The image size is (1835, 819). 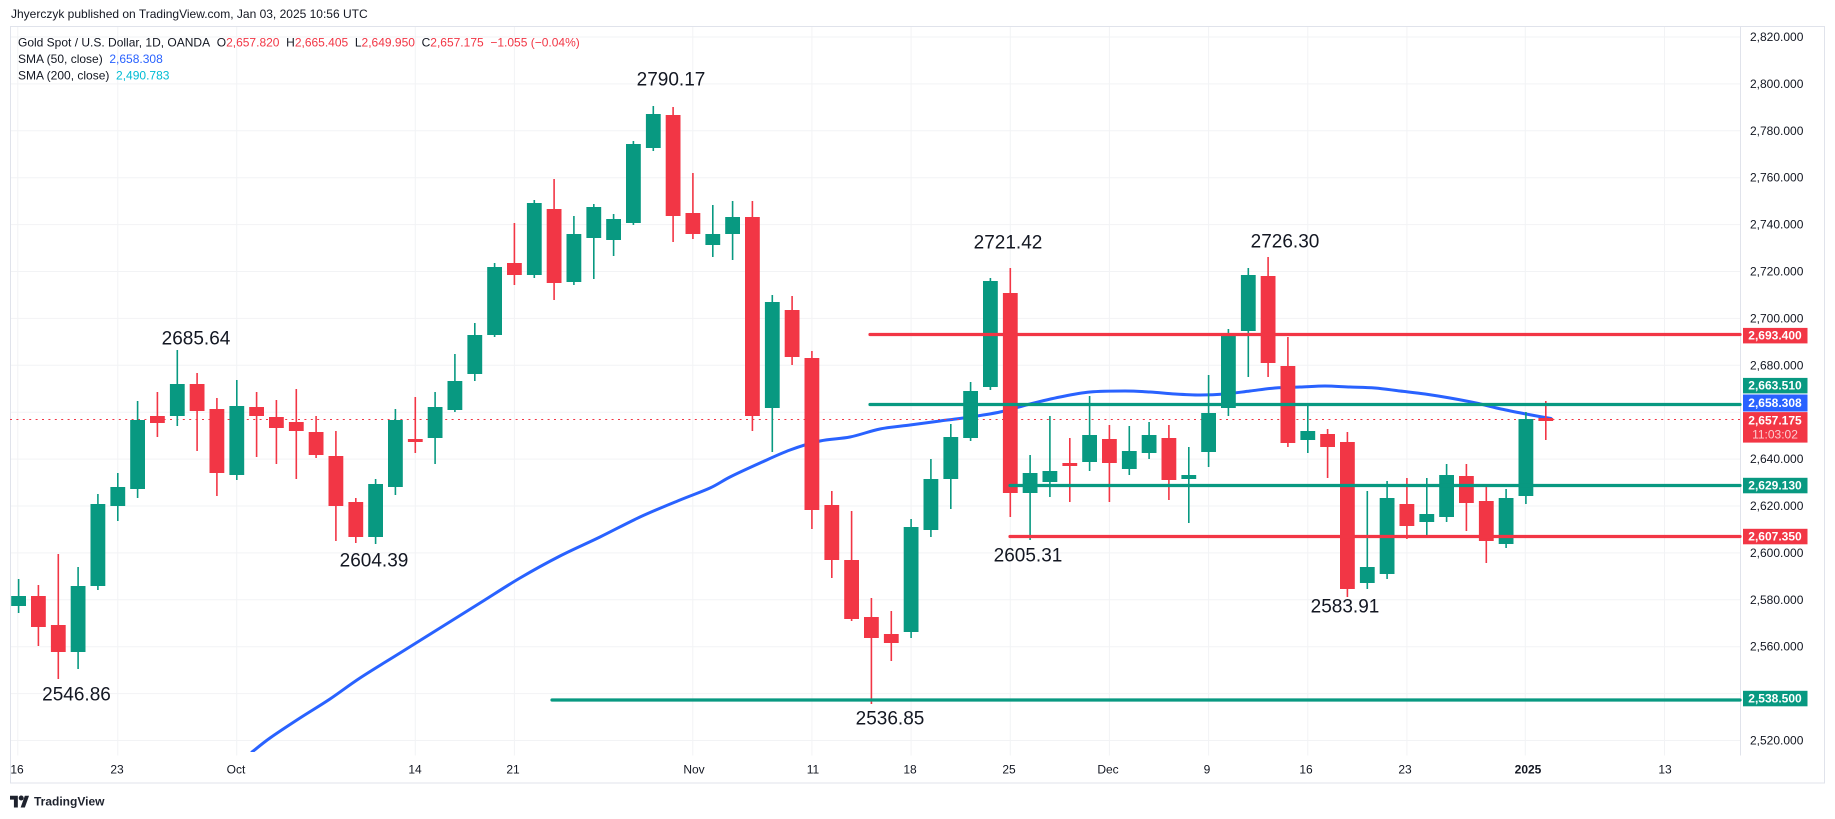 I want to click on svg-text: 18, so click(x=910, y=770).